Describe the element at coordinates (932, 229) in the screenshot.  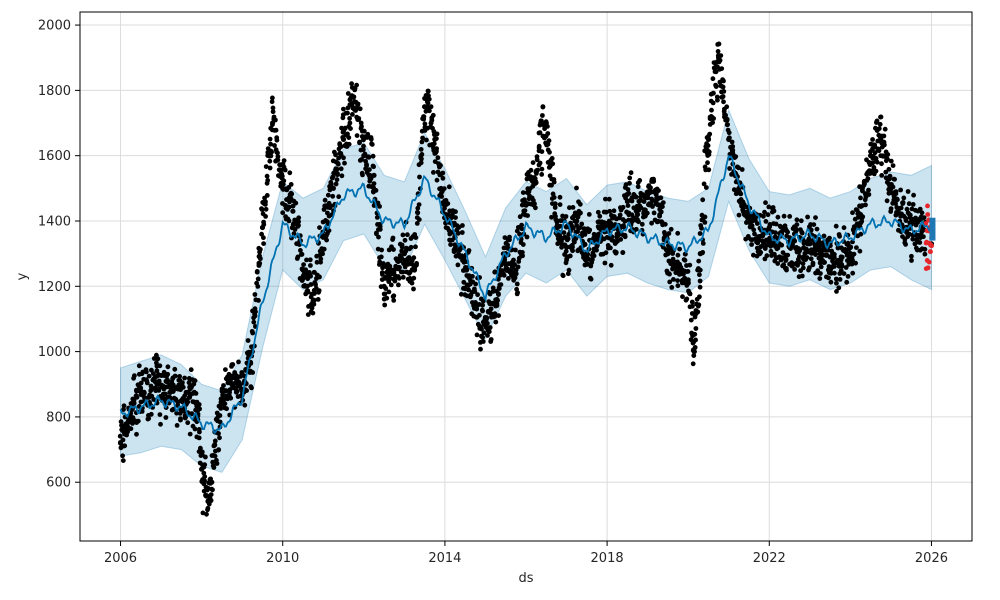
I see `forecast-end-marker` at that location.